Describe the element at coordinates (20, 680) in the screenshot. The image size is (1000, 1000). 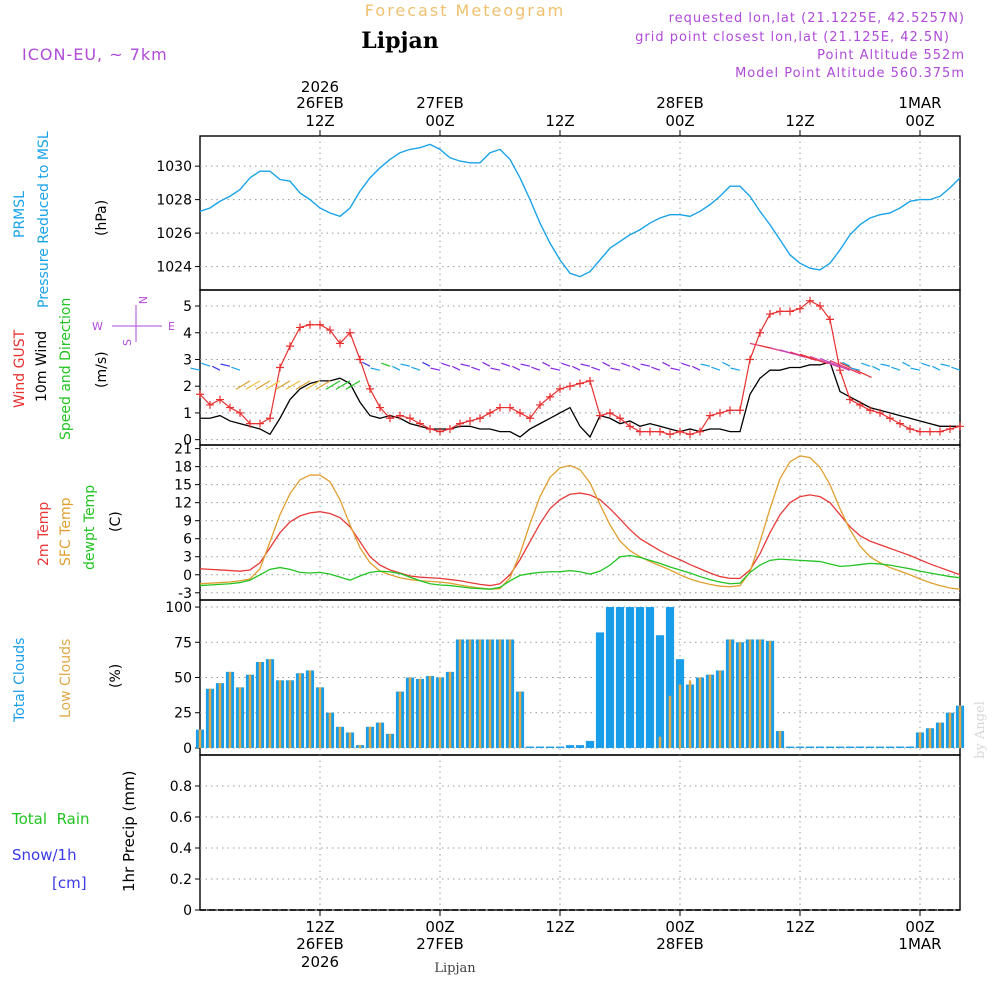
I see `cloud-label-1: Total Clouds` at that location.